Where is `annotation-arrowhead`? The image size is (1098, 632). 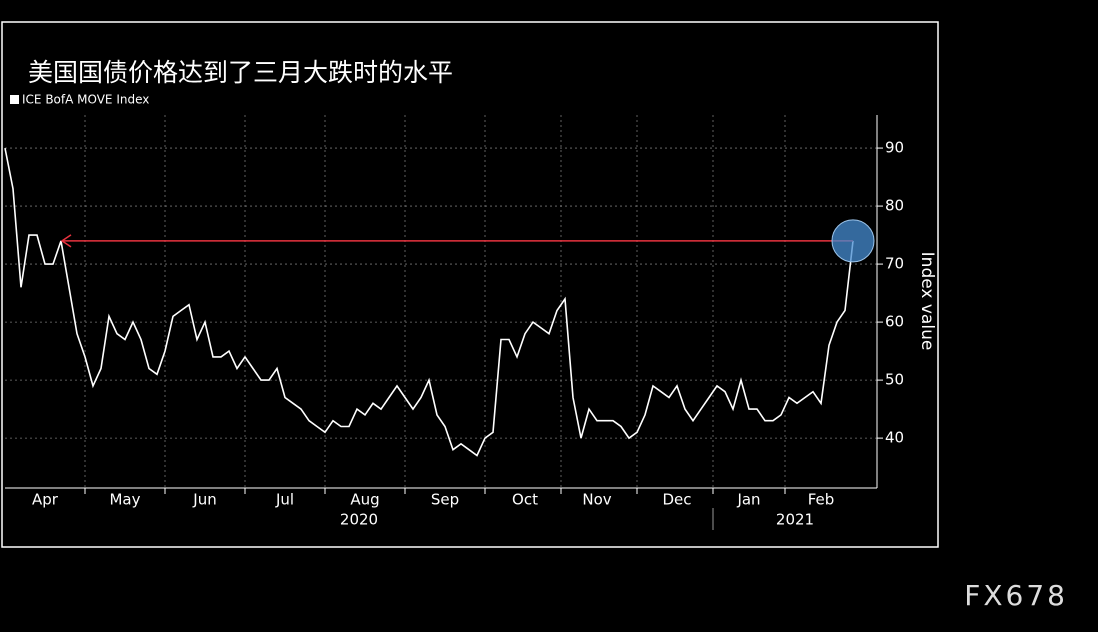 annotation-arrowhead is located at coordinates (66, 241).